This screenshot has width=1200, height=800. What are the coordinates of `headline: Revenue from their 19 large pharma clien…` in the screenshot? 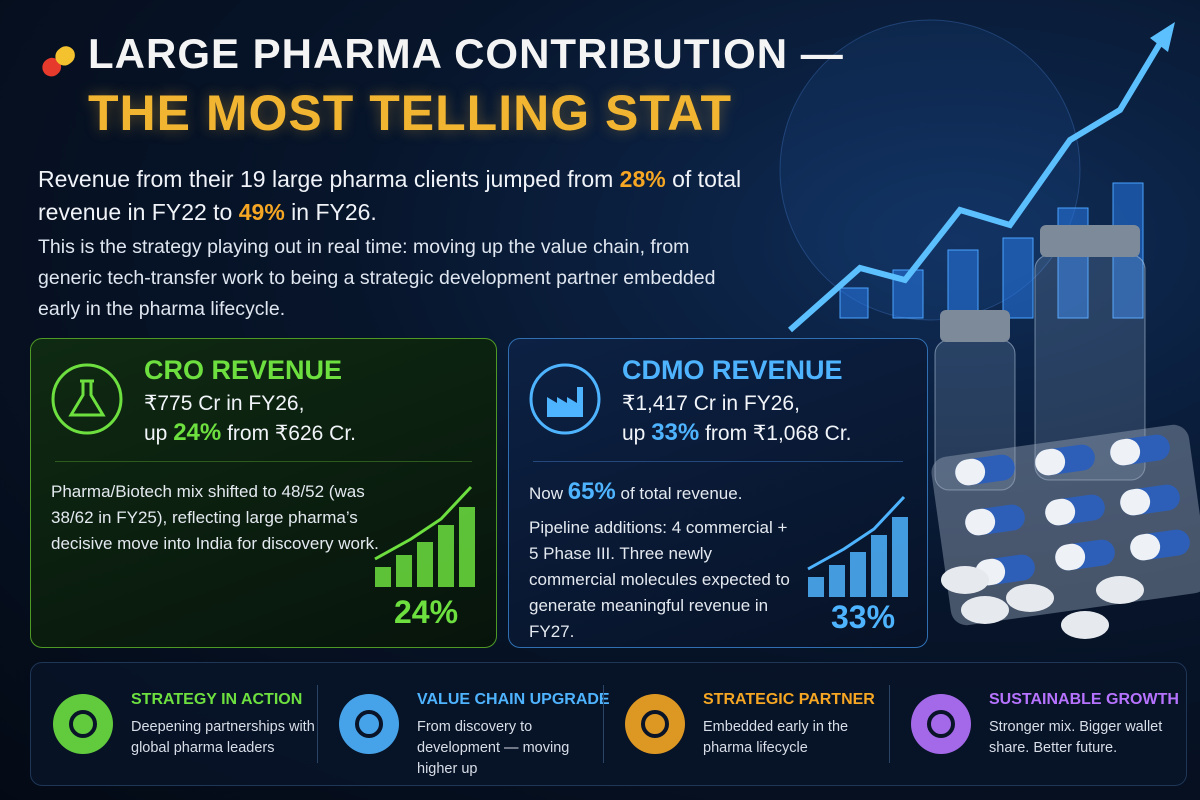 It's located at (398, 196).